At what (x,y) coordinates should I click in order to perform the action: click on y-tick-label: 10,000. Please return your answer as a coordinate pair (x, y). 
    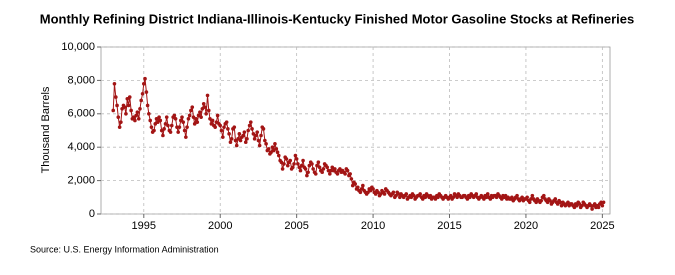
    Looking at the image, I should click on (78, 47).